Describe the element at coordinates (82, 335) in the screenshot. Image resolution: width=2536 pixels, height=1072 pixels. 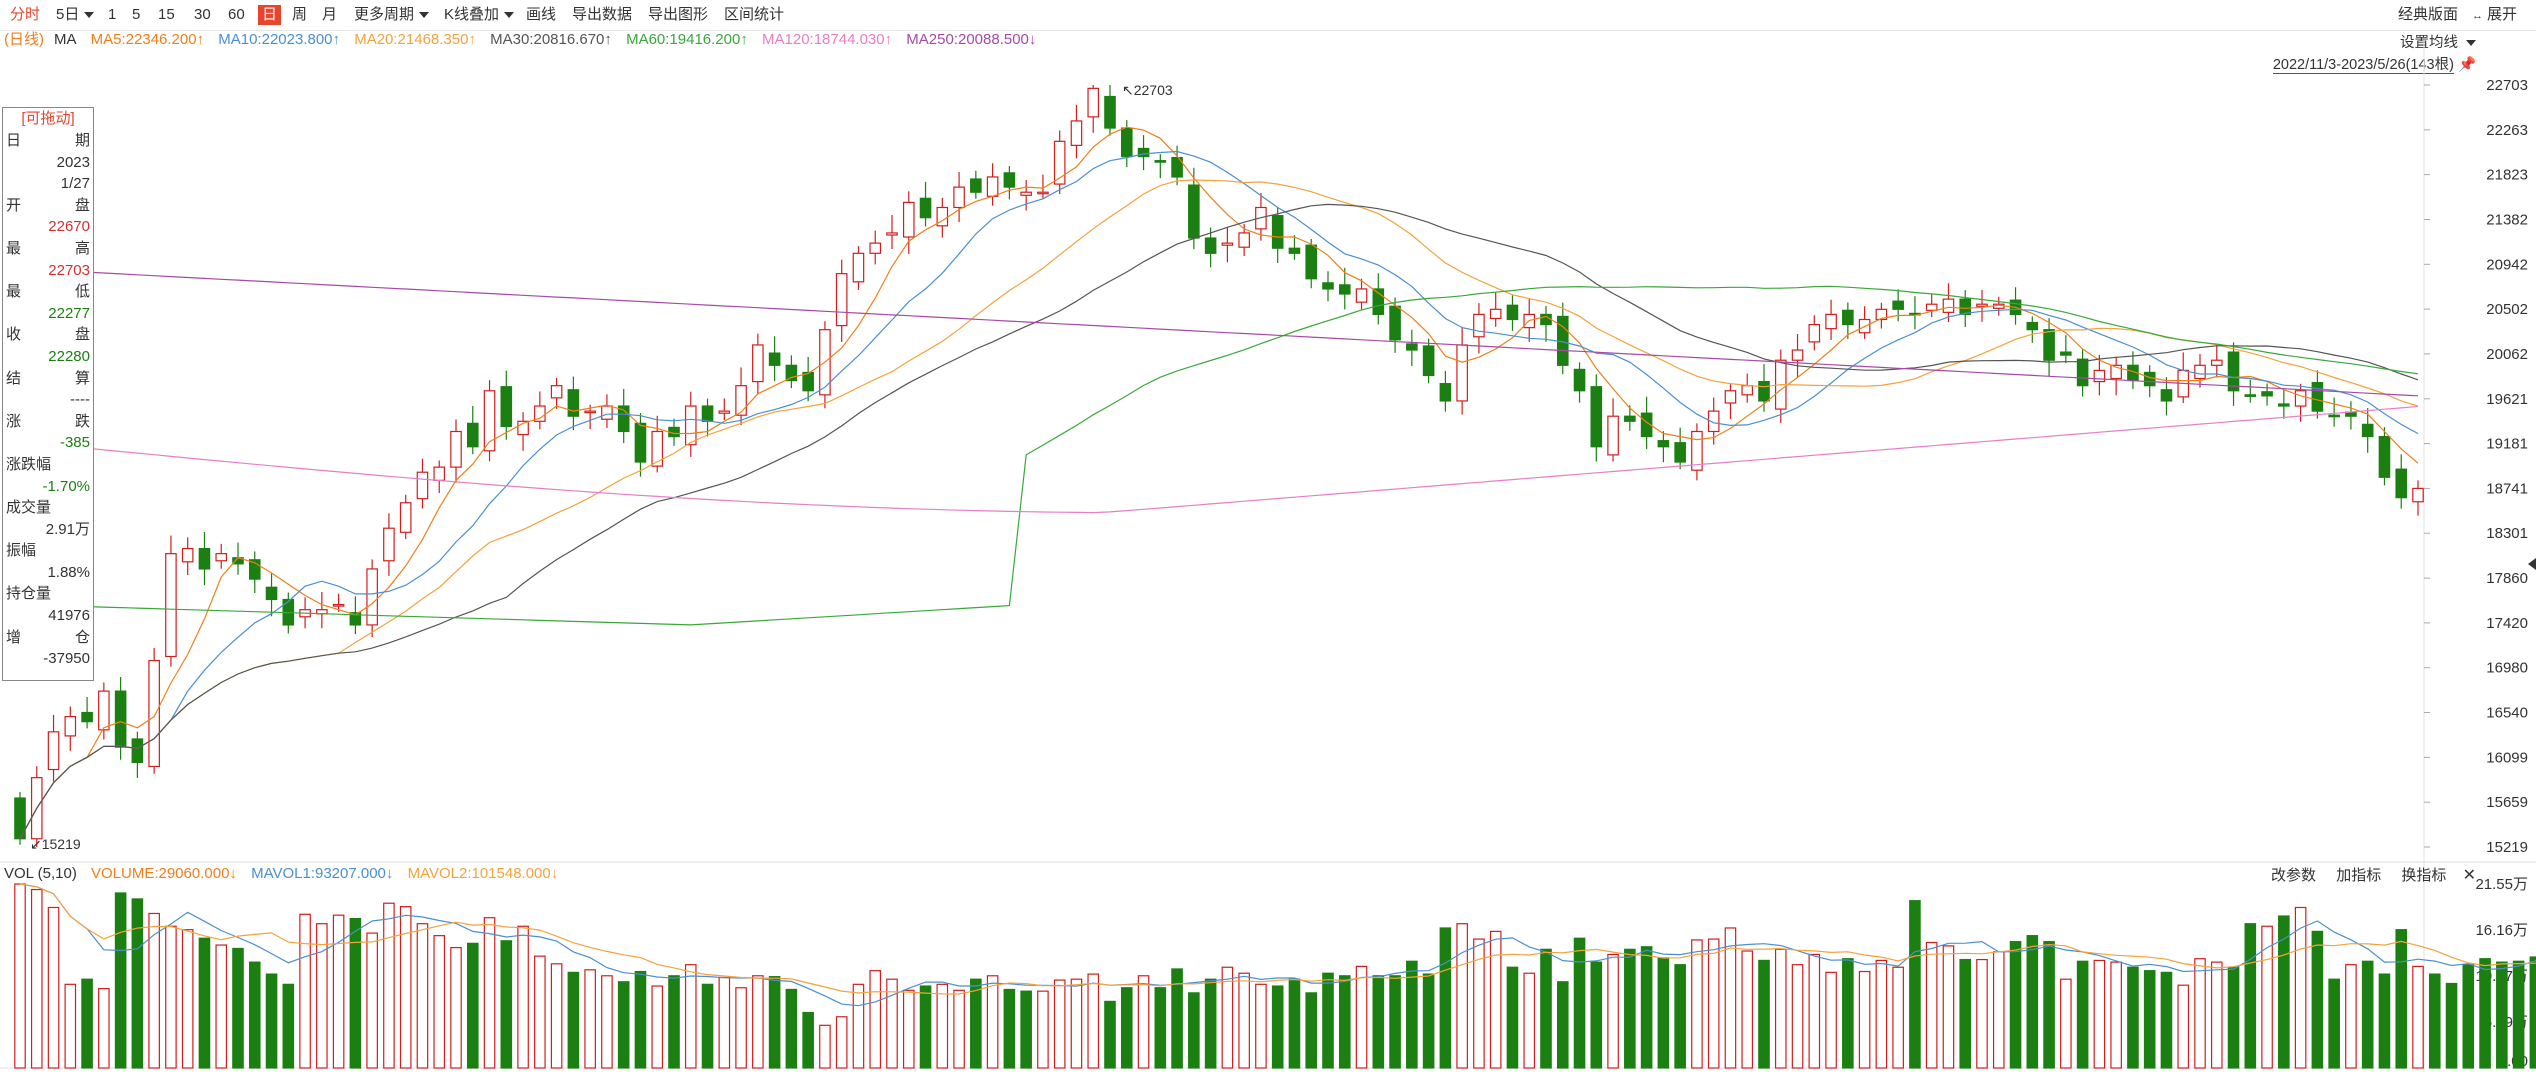
I see `info-label-part: 盘` at that location.